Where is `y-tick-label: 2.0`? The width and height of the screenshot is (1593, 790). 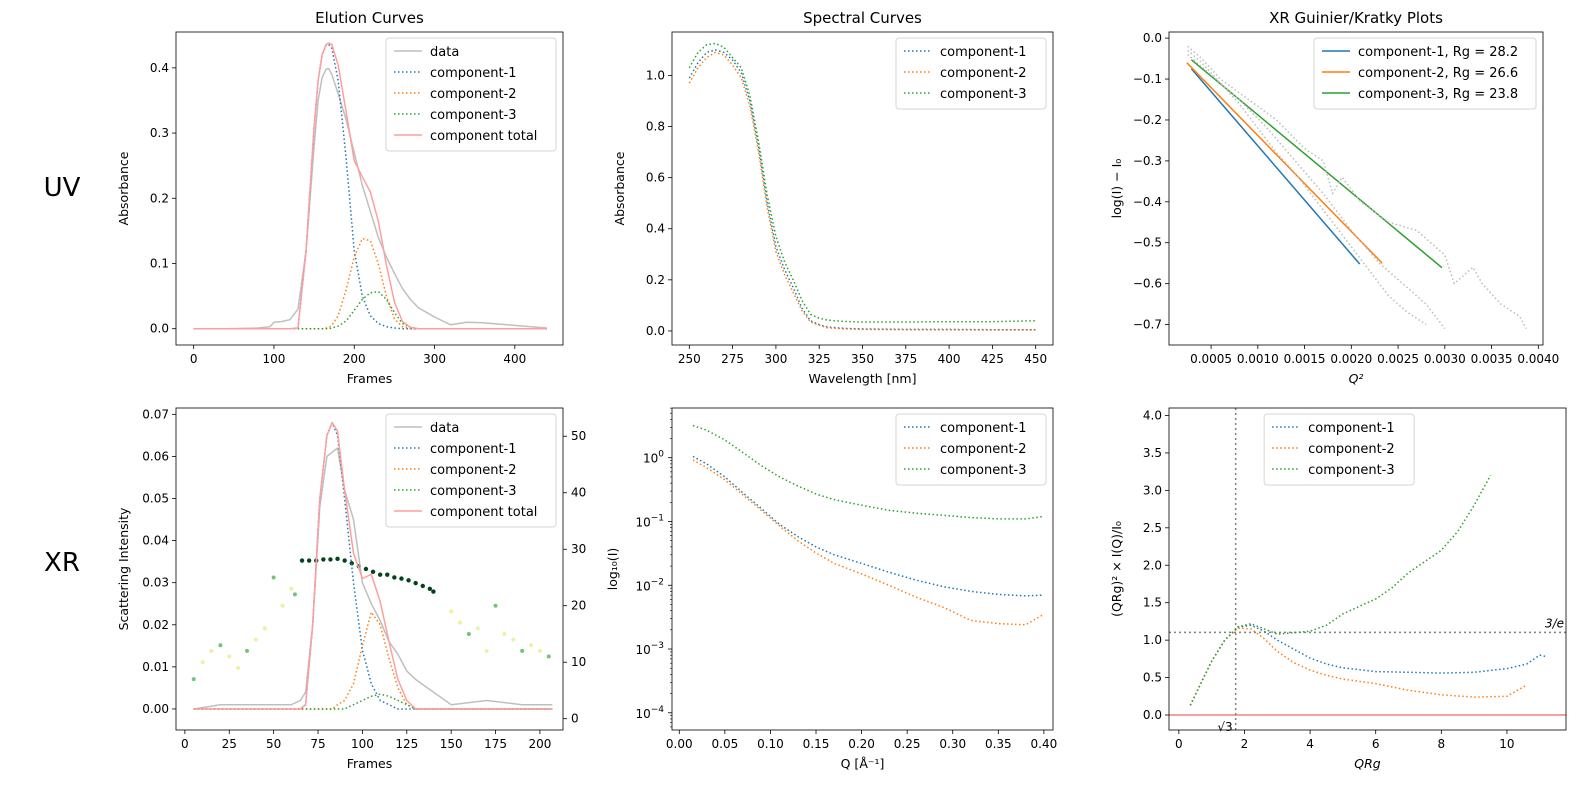
y-tick-label: 2.0 is located at coordinates (1152, 565).